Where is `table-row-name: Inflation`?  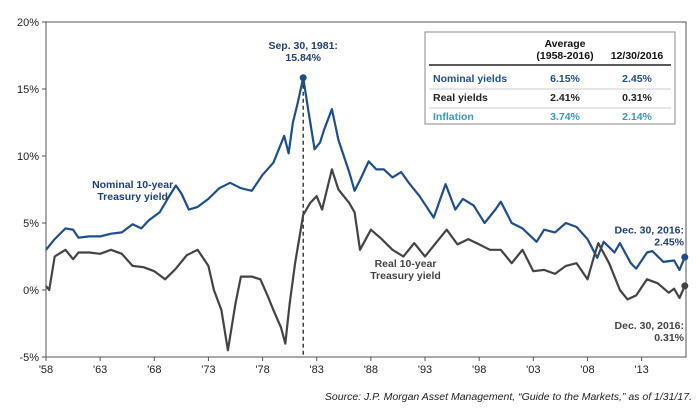
table-row-name: Inflation is located at coordinates (453, 117).